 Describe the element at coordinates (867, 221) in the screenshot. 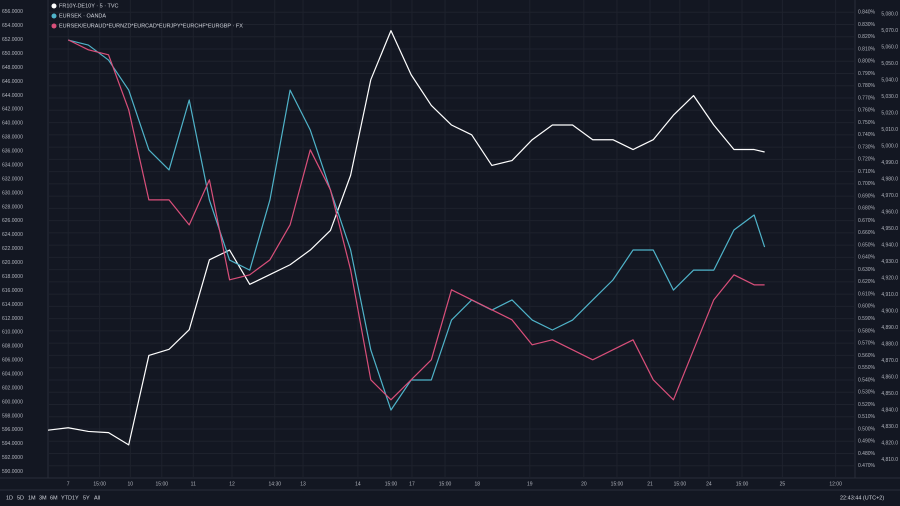

I see `y2-tick-label: 0.670%` at that location.